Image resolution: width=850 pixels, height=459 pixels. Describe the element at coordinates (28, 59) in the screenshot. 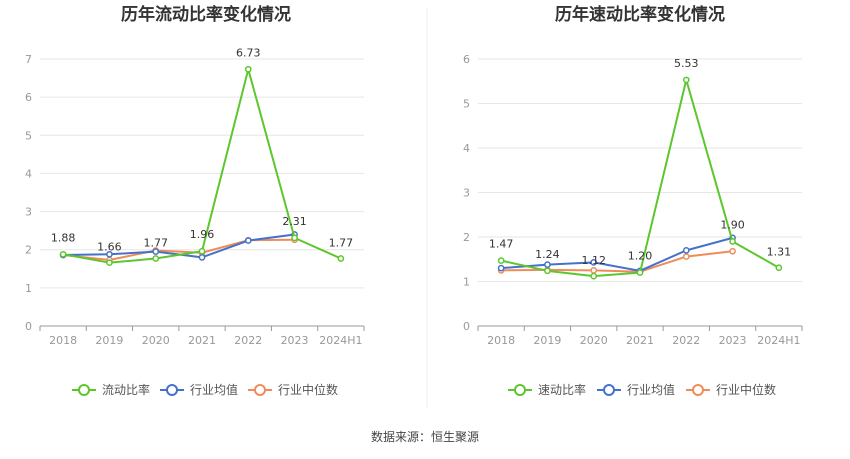

I see `y-tick-label: 7` at that location.